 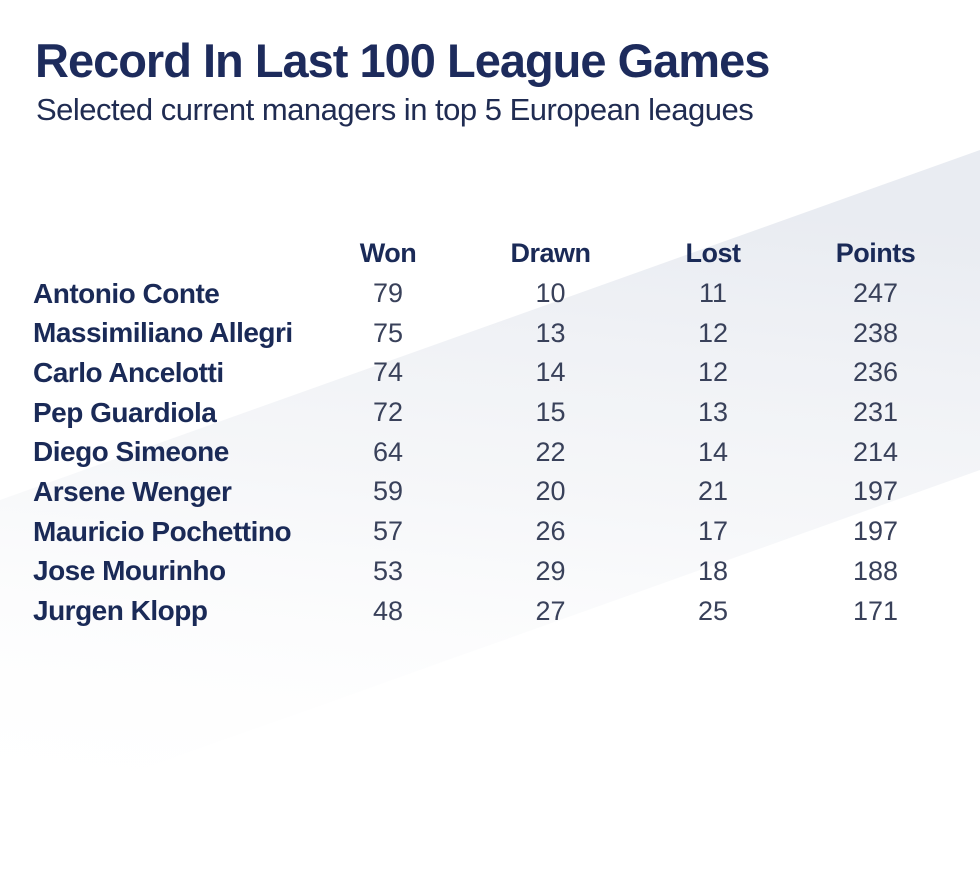 What do you see at coordinates (550, 570) in the screenshot?
I see `drawn-value: 29` at bounding box center [550, 570].